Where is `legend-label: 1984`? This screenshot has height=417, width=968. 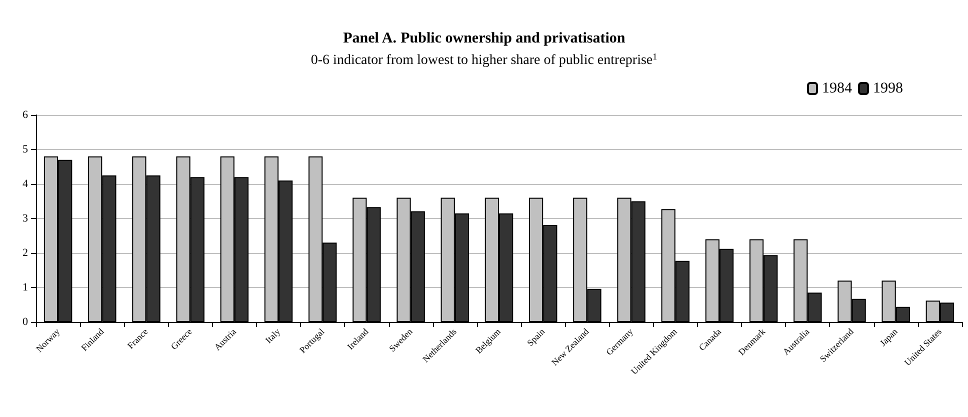 legend-label: 1984 is located at coordinates (837, 88).